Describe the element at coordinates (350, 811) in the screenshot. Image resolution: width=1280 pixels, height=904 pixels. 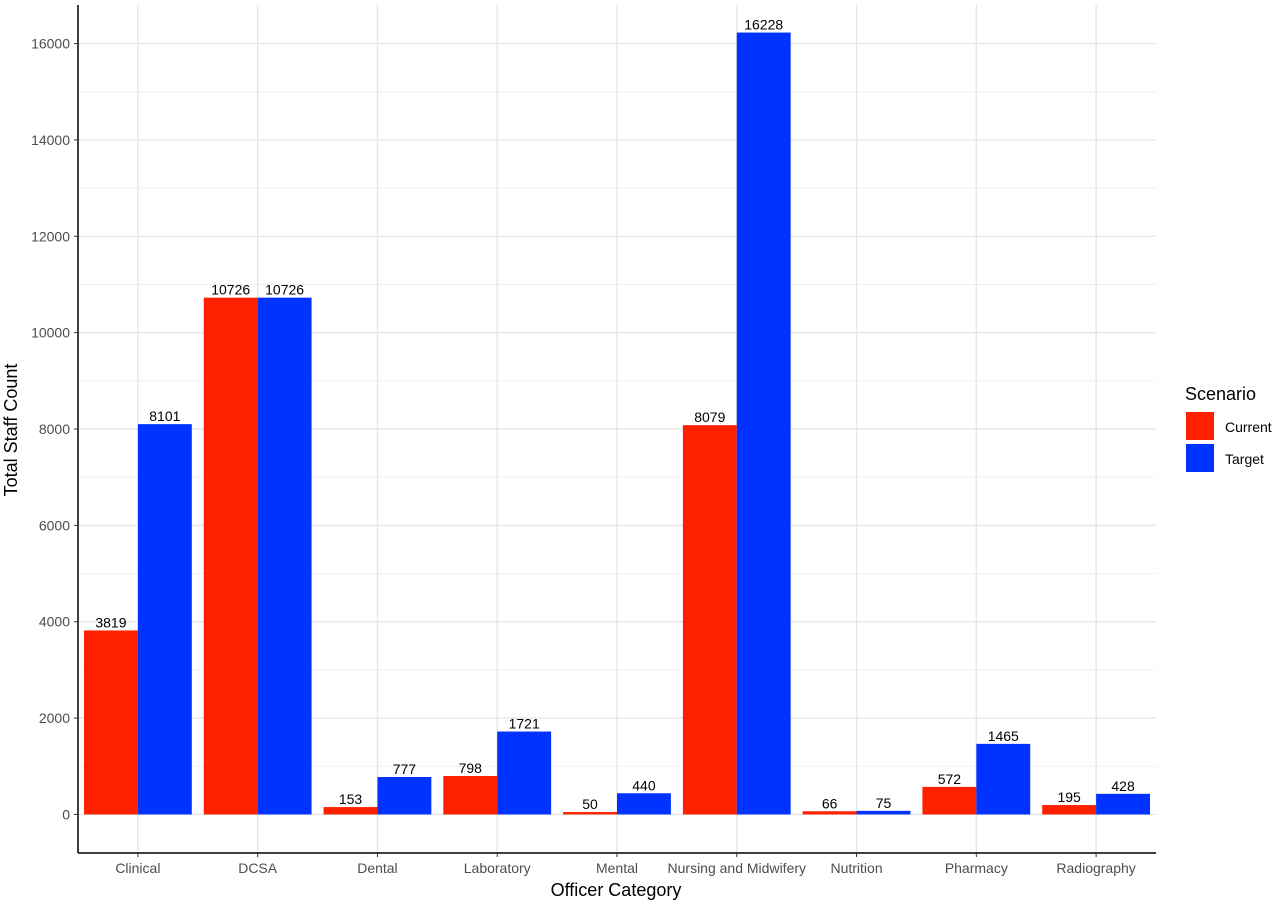
I see `bar-current-dental` at that location.